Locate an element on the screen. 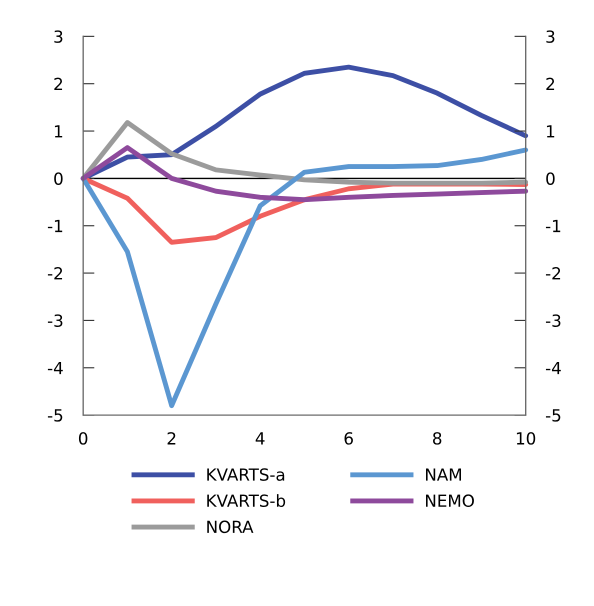  legend-label: KVARTS-b is located at coordinates (246, 501).